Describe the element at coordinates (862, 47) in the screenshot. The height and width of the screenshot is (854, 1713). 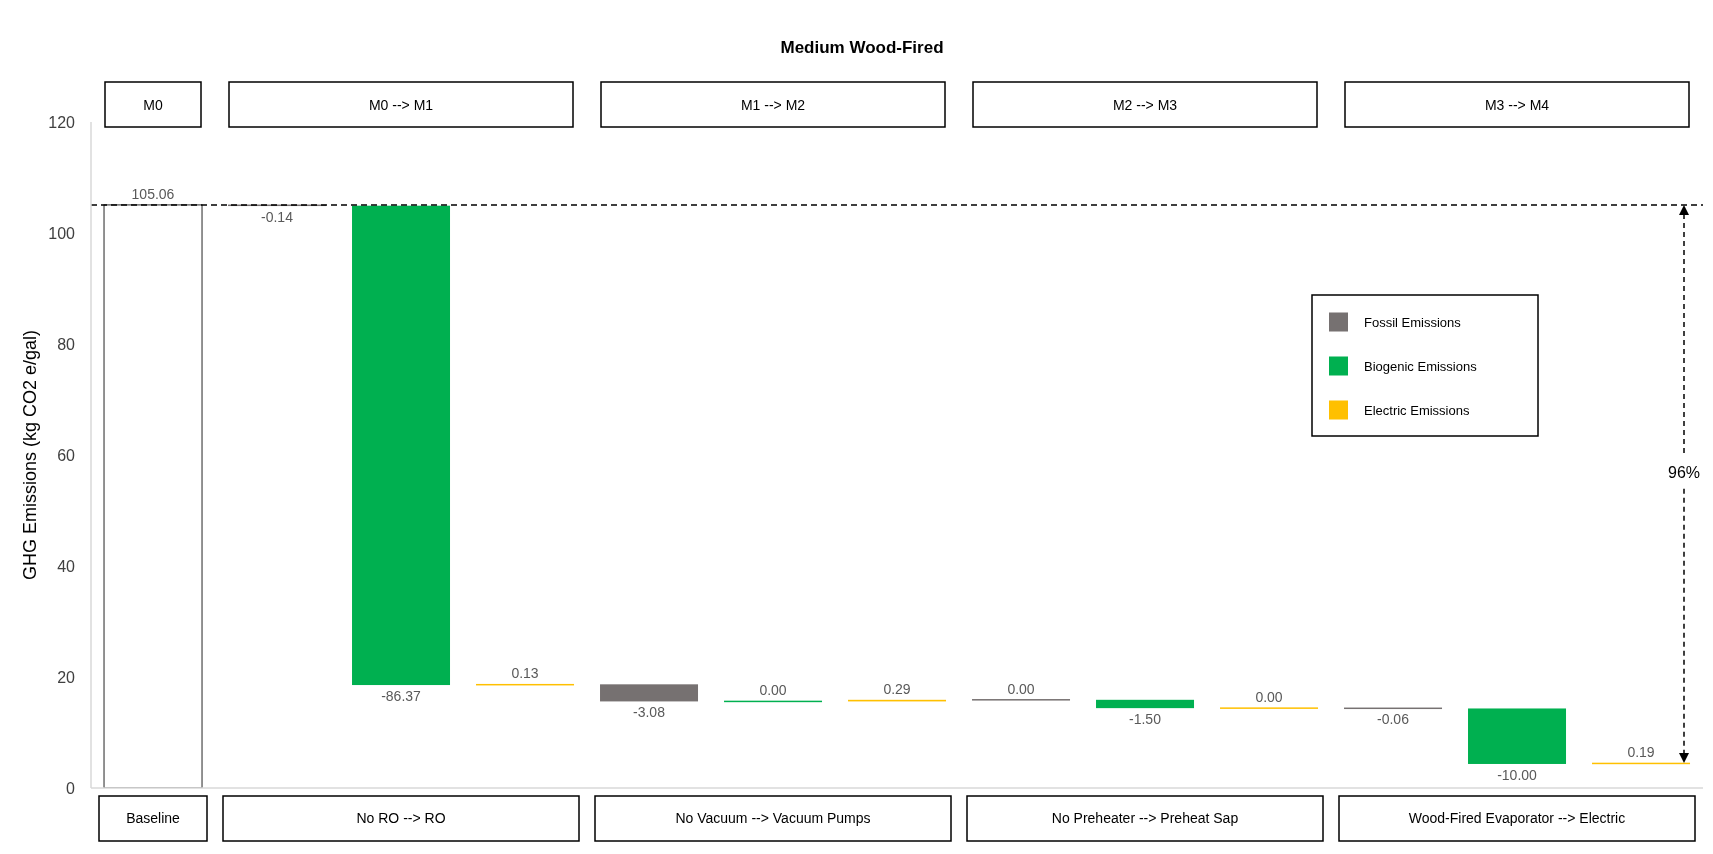
I see `chart-title: Medium Wood-Fired` at that location.